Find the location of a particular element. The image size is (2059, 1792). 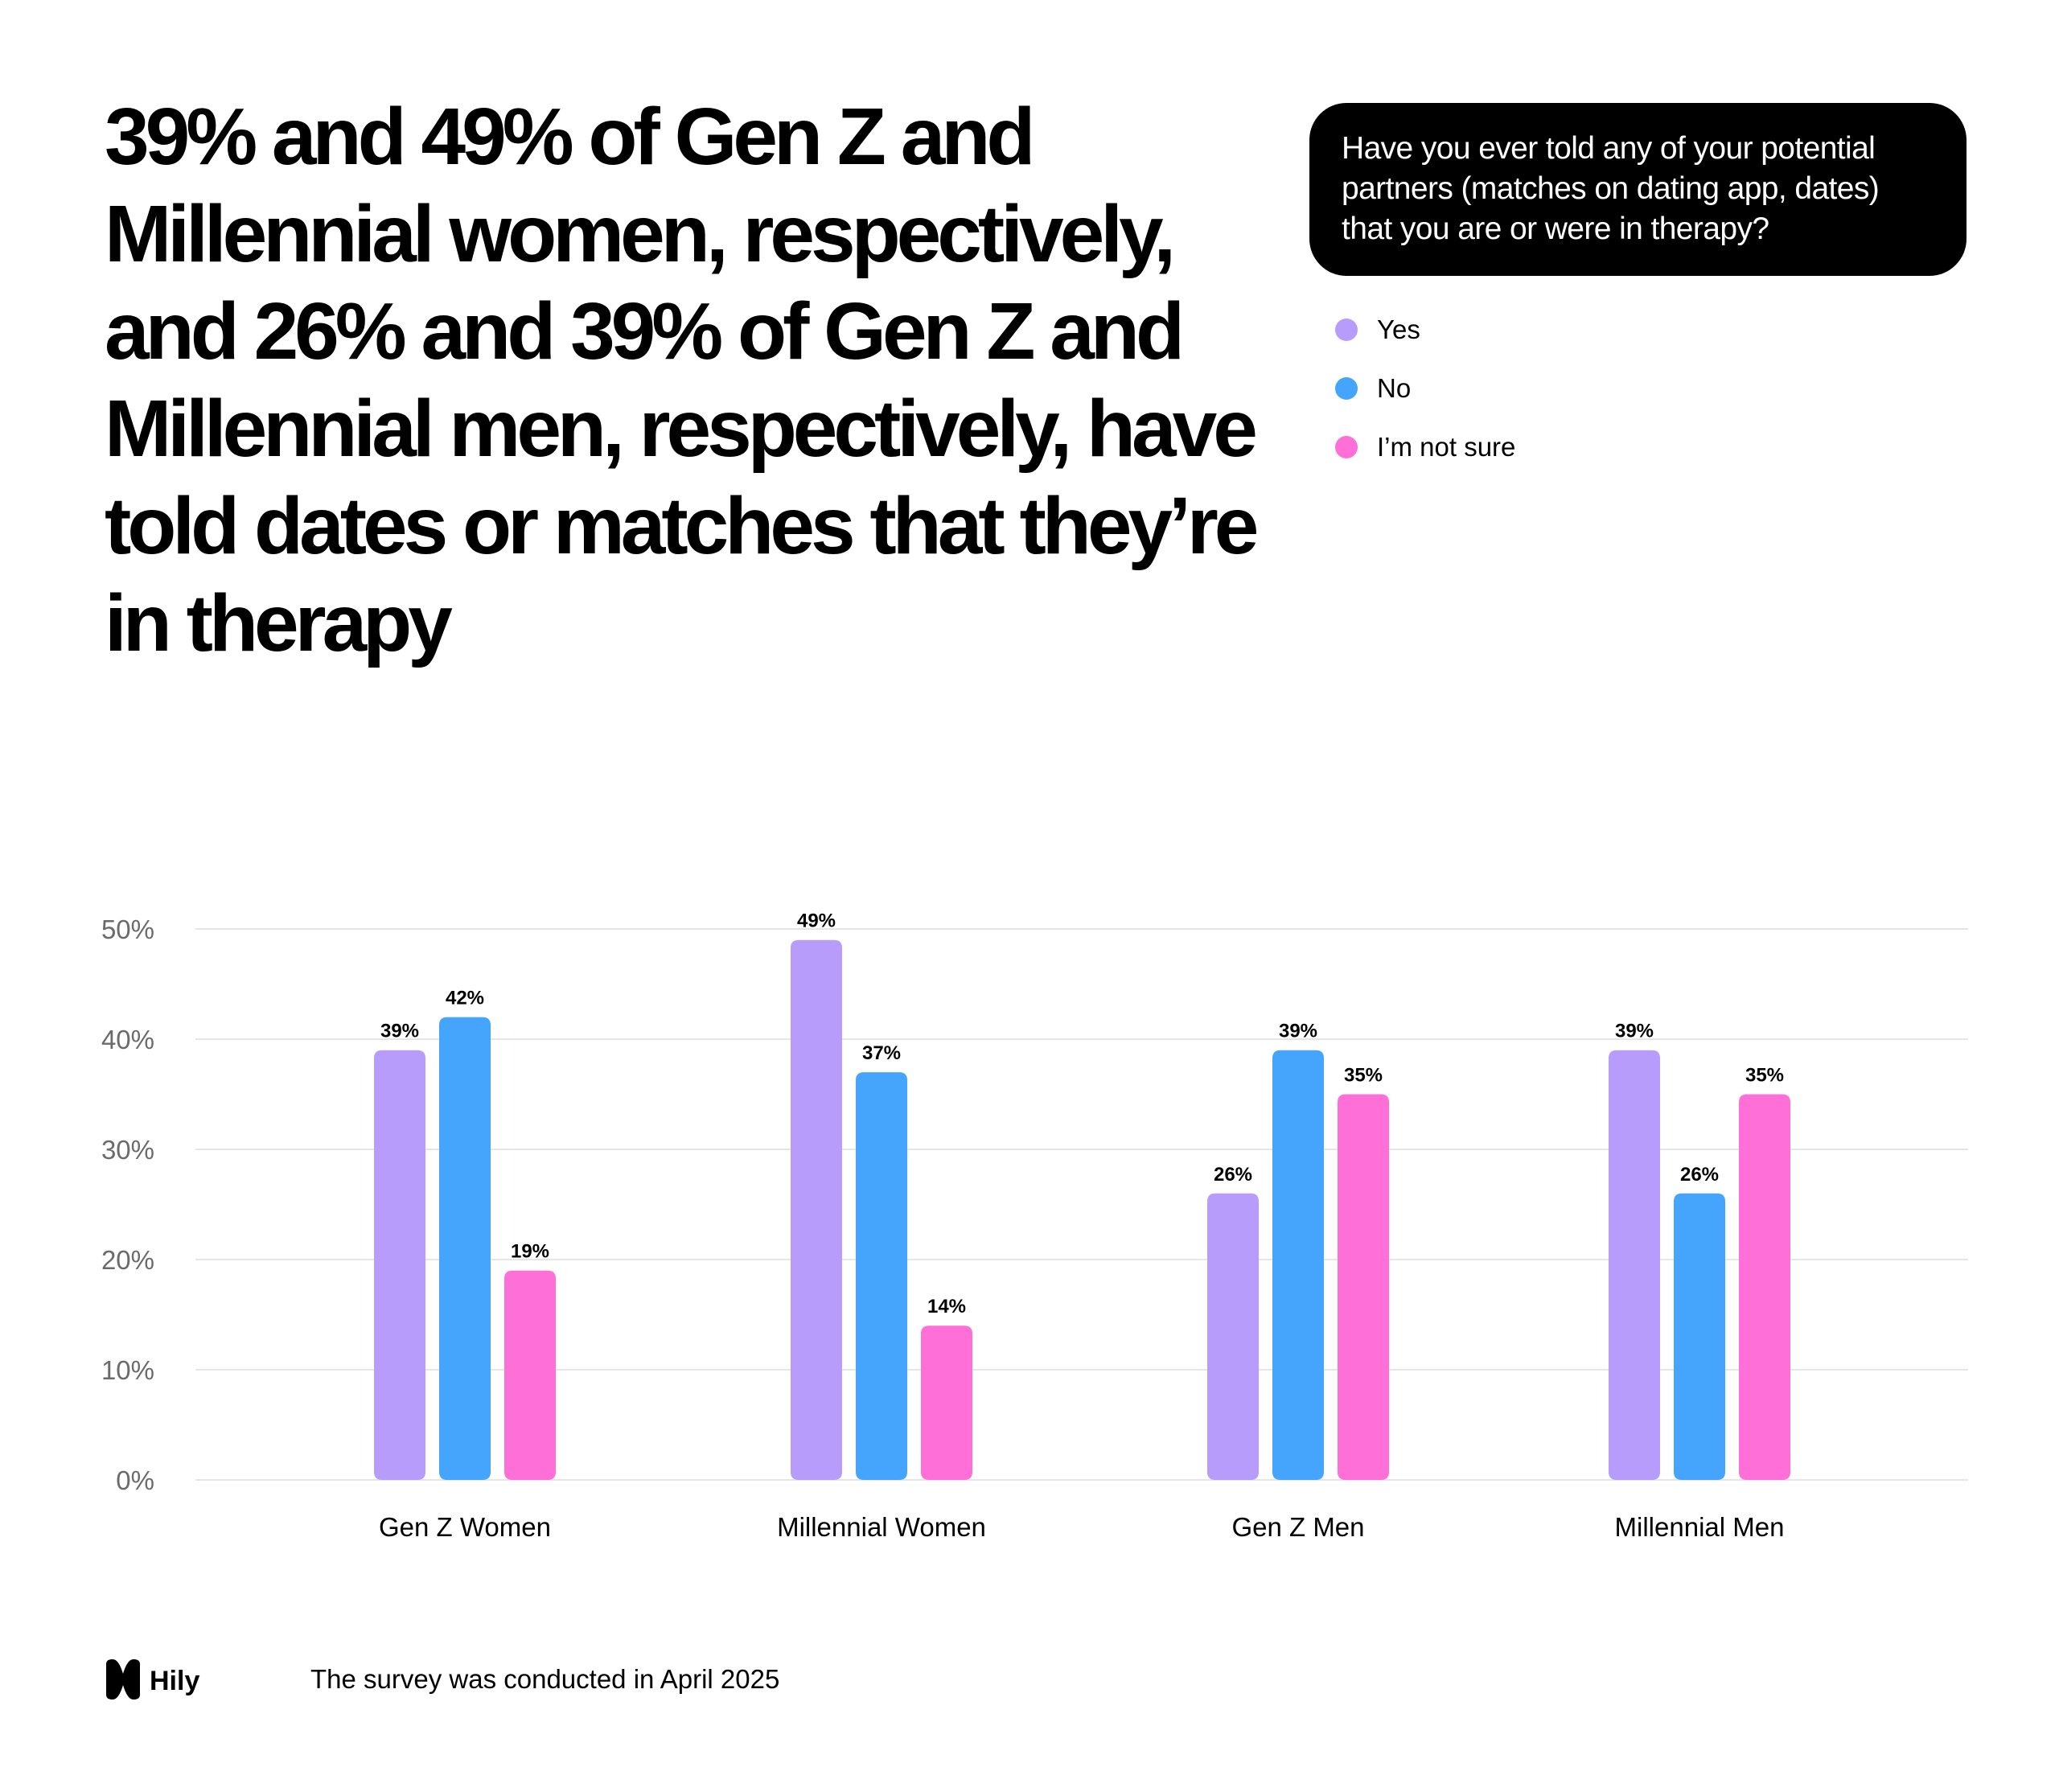

x-tick-label: Millennial Women is located at coordinates (881, 1527).